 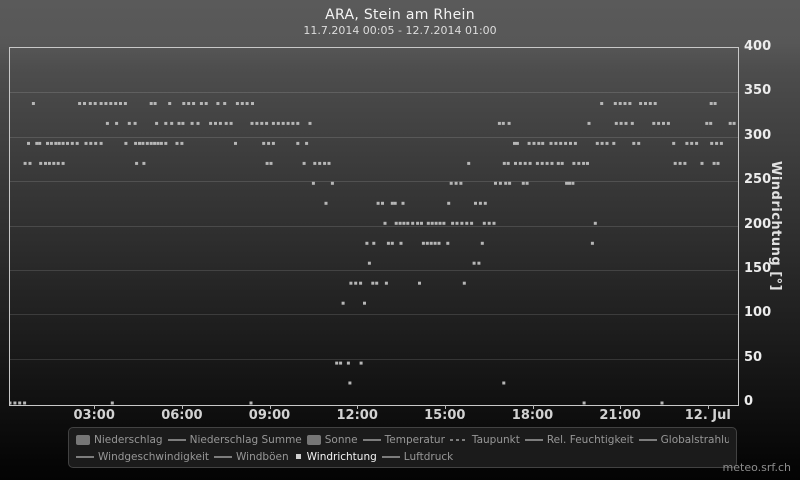 I want to click on y-tick-label: 350, so click(x=758, y=91).